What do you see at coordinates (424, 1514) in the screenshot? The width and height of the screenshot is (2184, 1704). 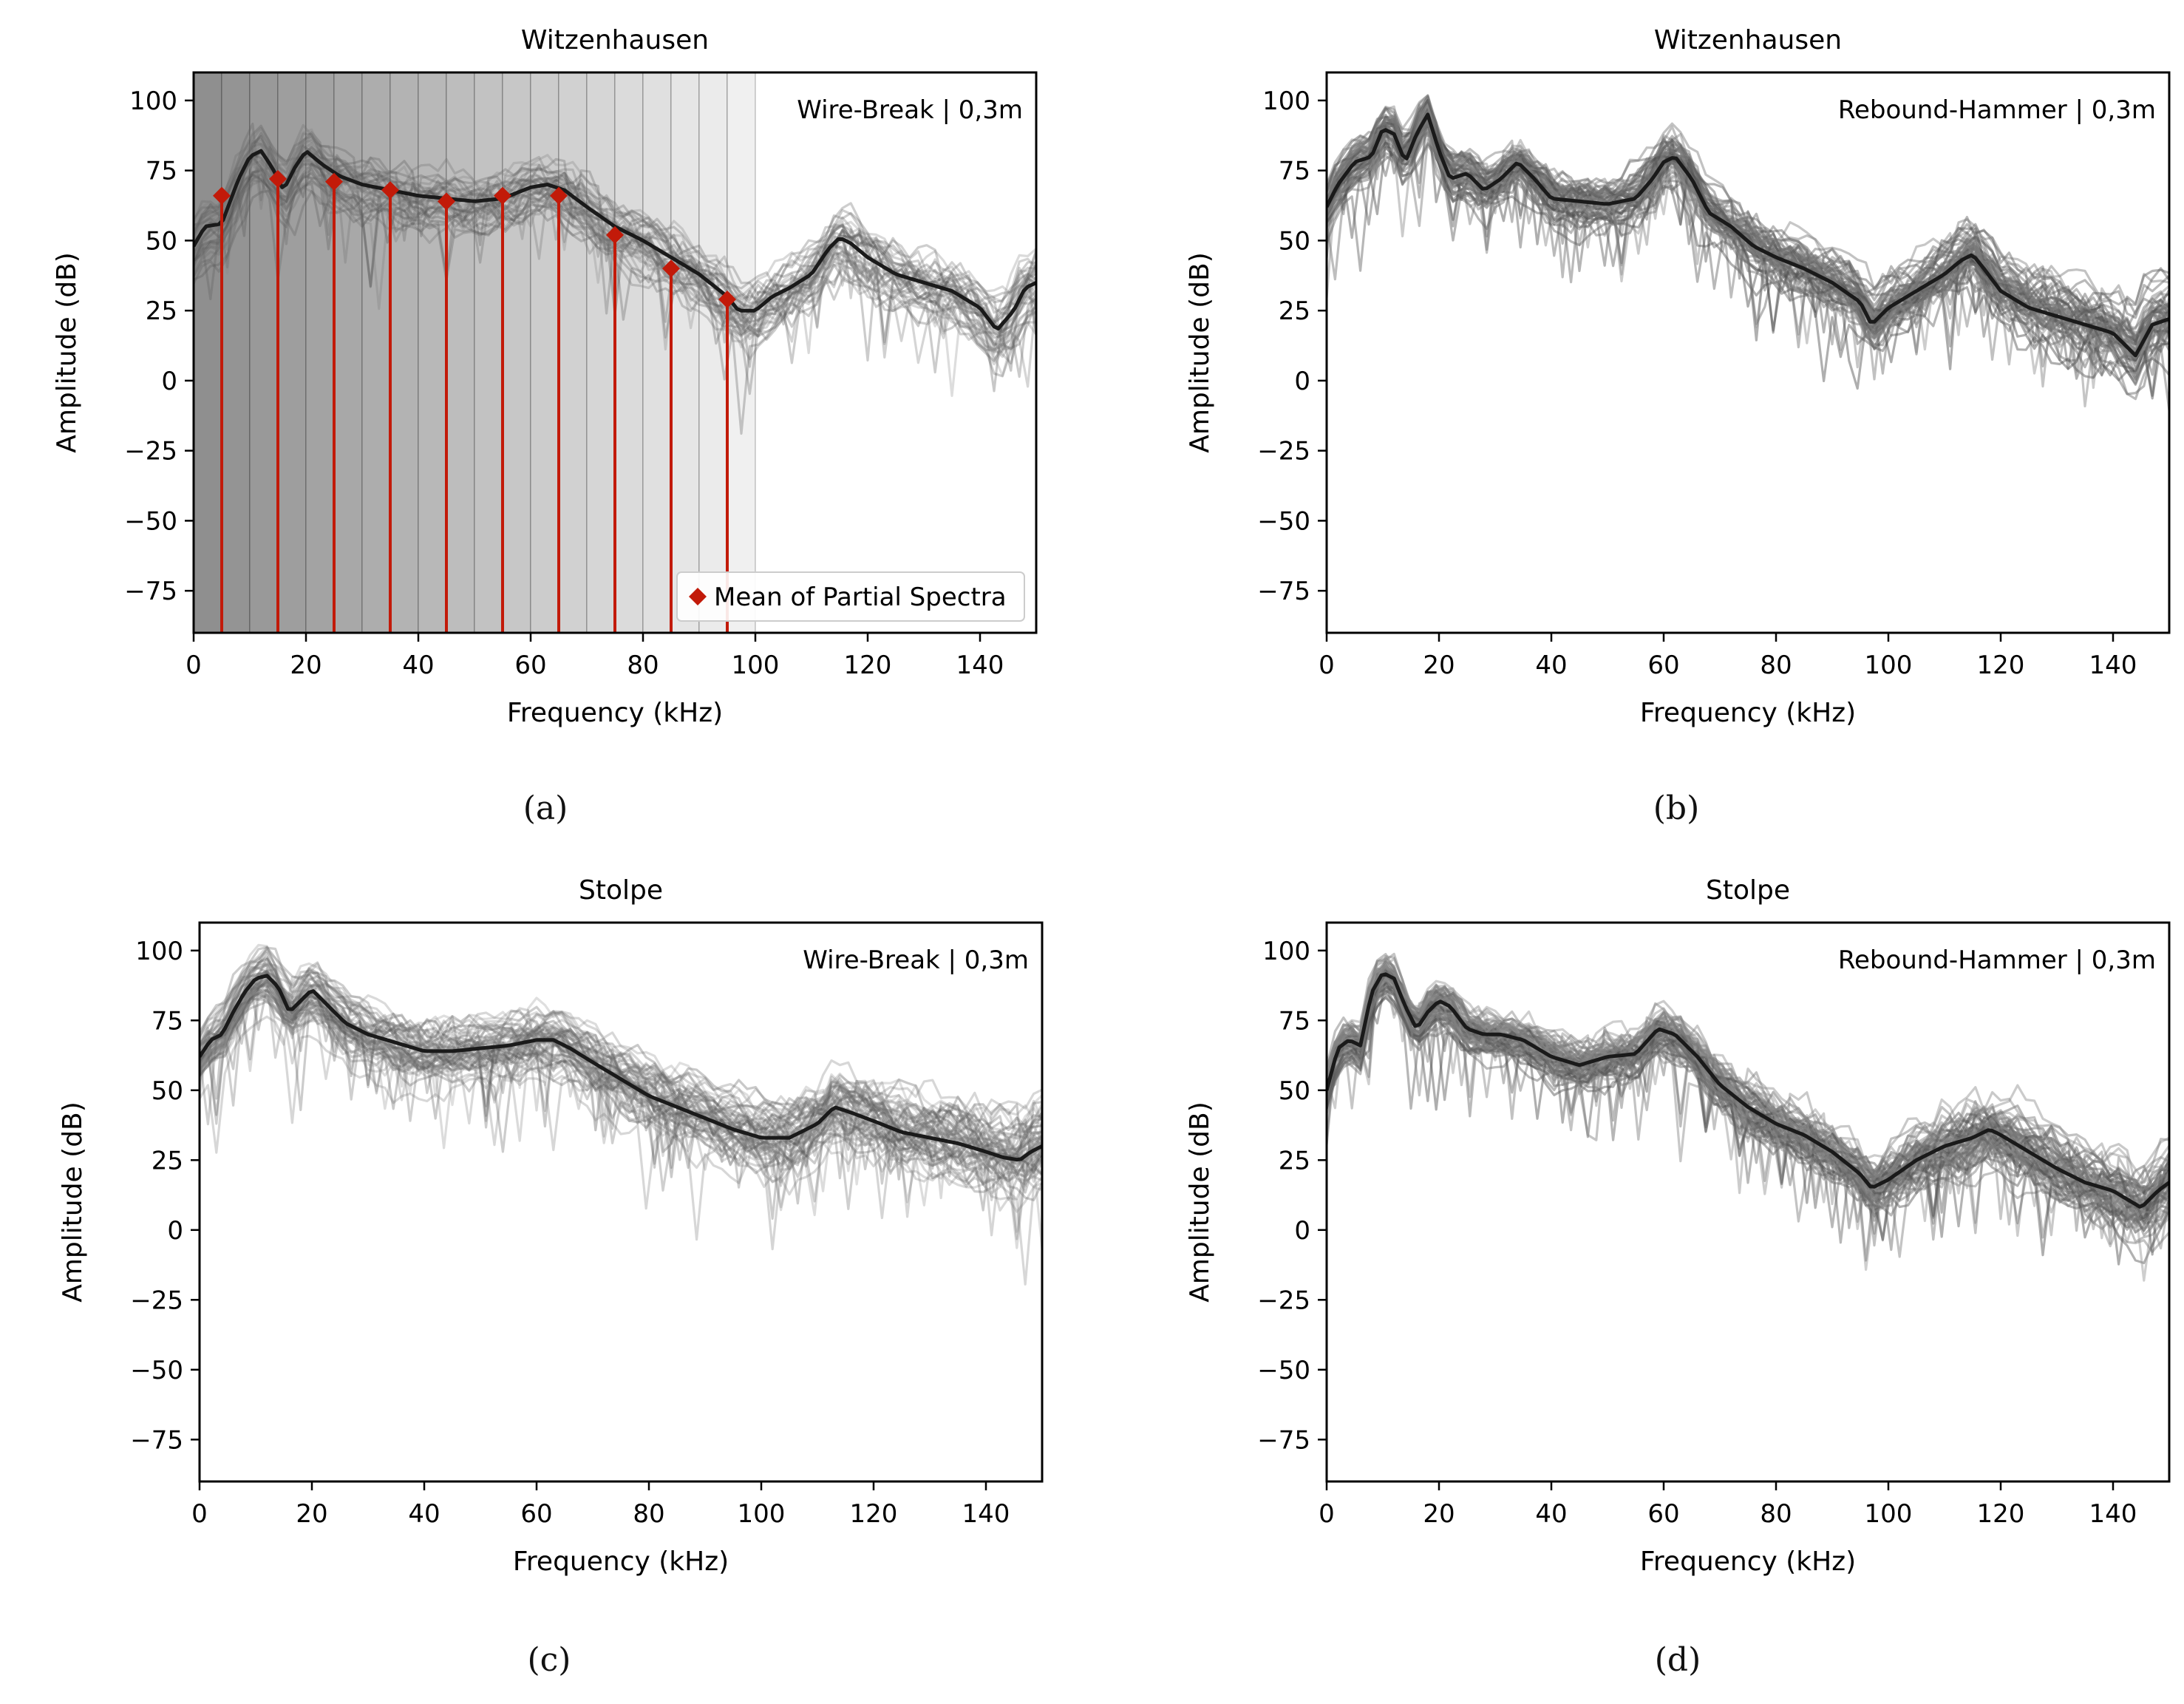 I see `x-tick-label: 40` at bounding box center [424, 1514].